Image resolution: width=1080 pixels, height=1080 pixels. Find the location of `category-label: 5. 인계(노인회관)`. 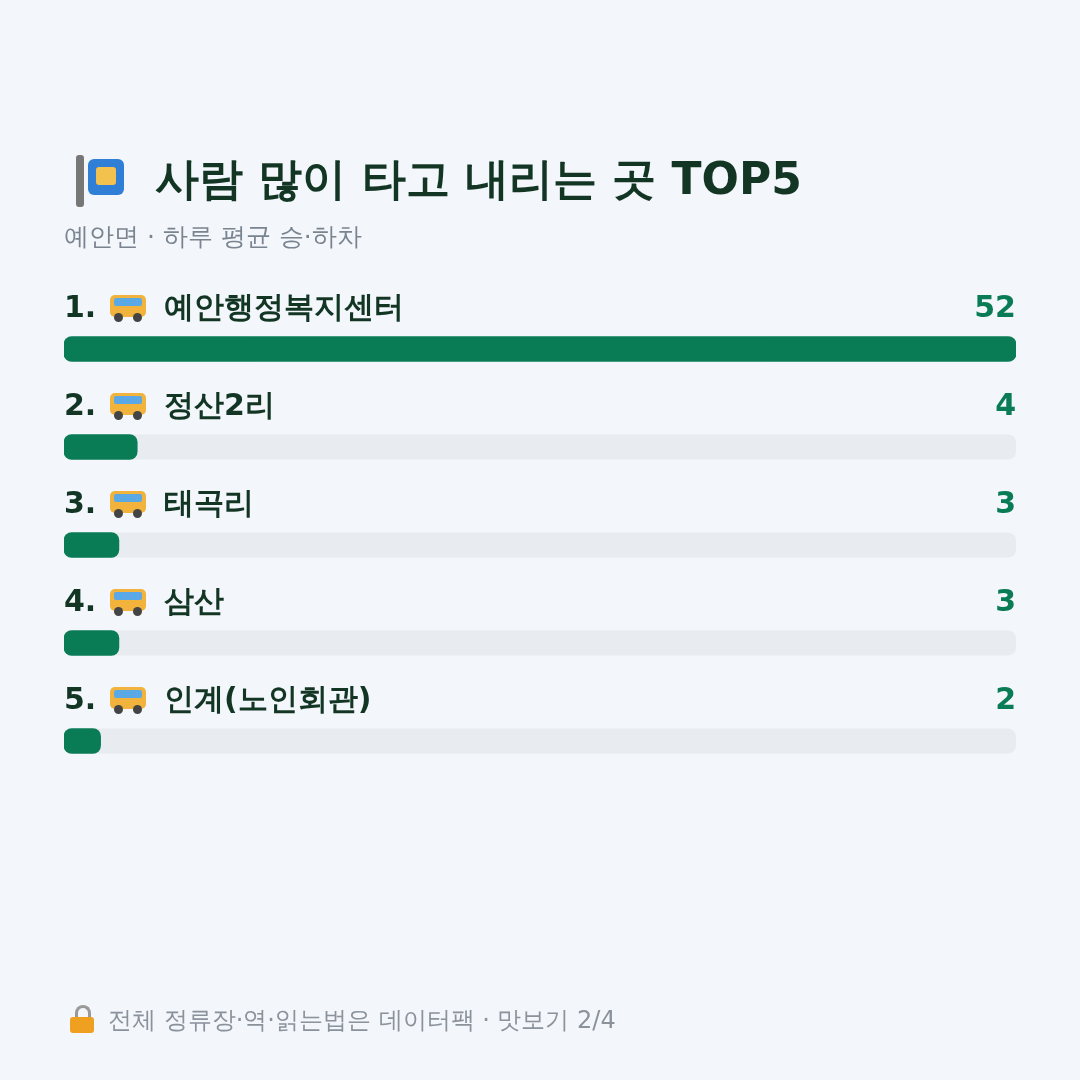

category-label: 5. 인계(노인회관) is located at coordinates (218, 698).